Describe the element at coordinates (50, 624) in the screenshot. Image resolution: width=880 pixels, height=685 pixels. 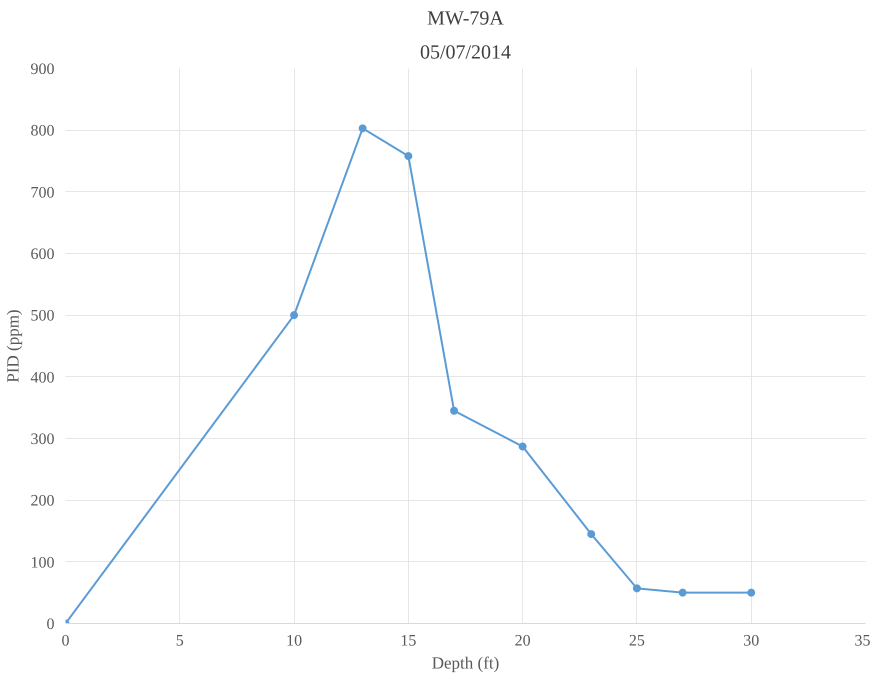
I see `y-tick-label: 0` at that location.